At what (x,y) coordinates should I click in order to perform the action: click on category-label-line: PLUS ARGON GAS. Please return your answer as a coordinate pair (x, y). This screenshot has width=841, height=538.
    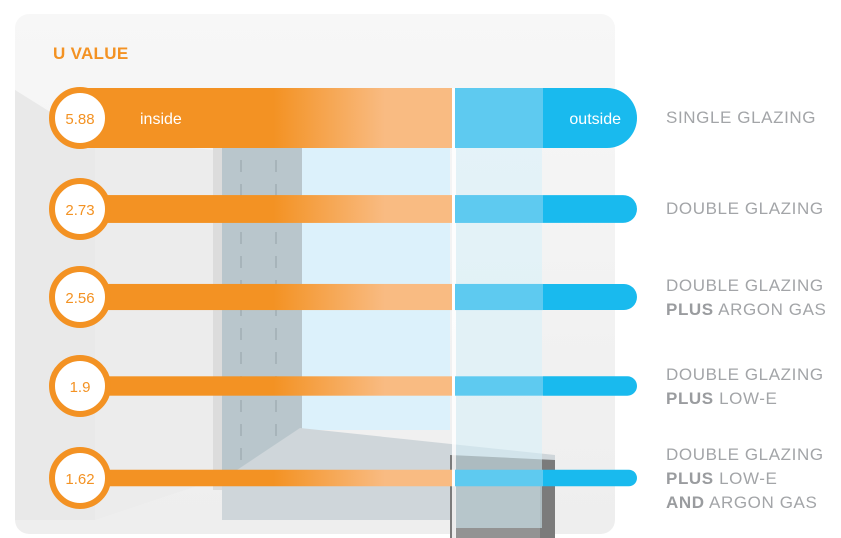
    Looking at the image, I should click on (746, 310).